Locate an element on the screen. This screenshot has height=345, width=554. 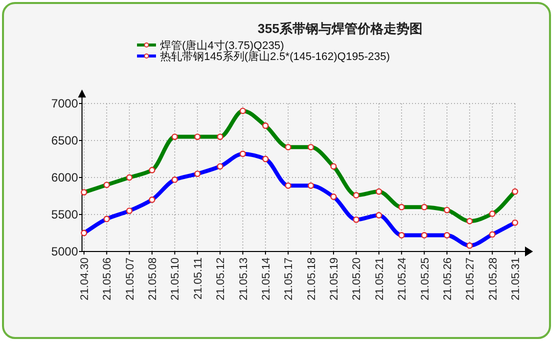
y-tick-label: 6000 is located at coordinates (64, 177).